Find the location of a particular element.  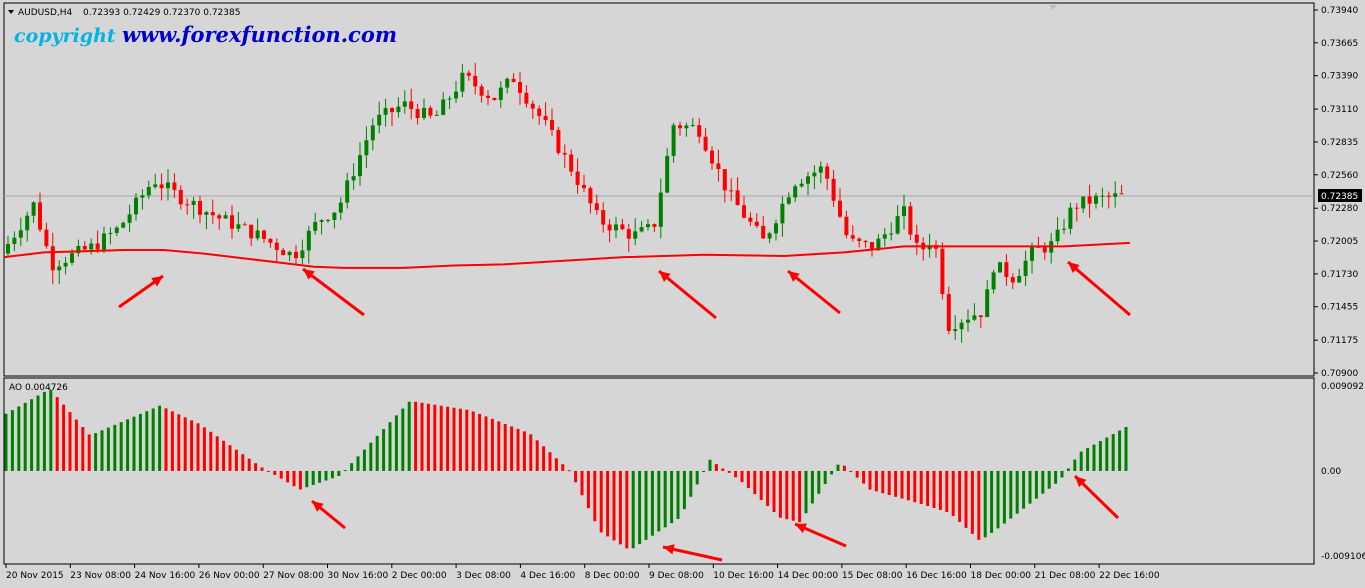

time-tick-label: 26 Nov 00:00 is located at coordinates (229, 576).